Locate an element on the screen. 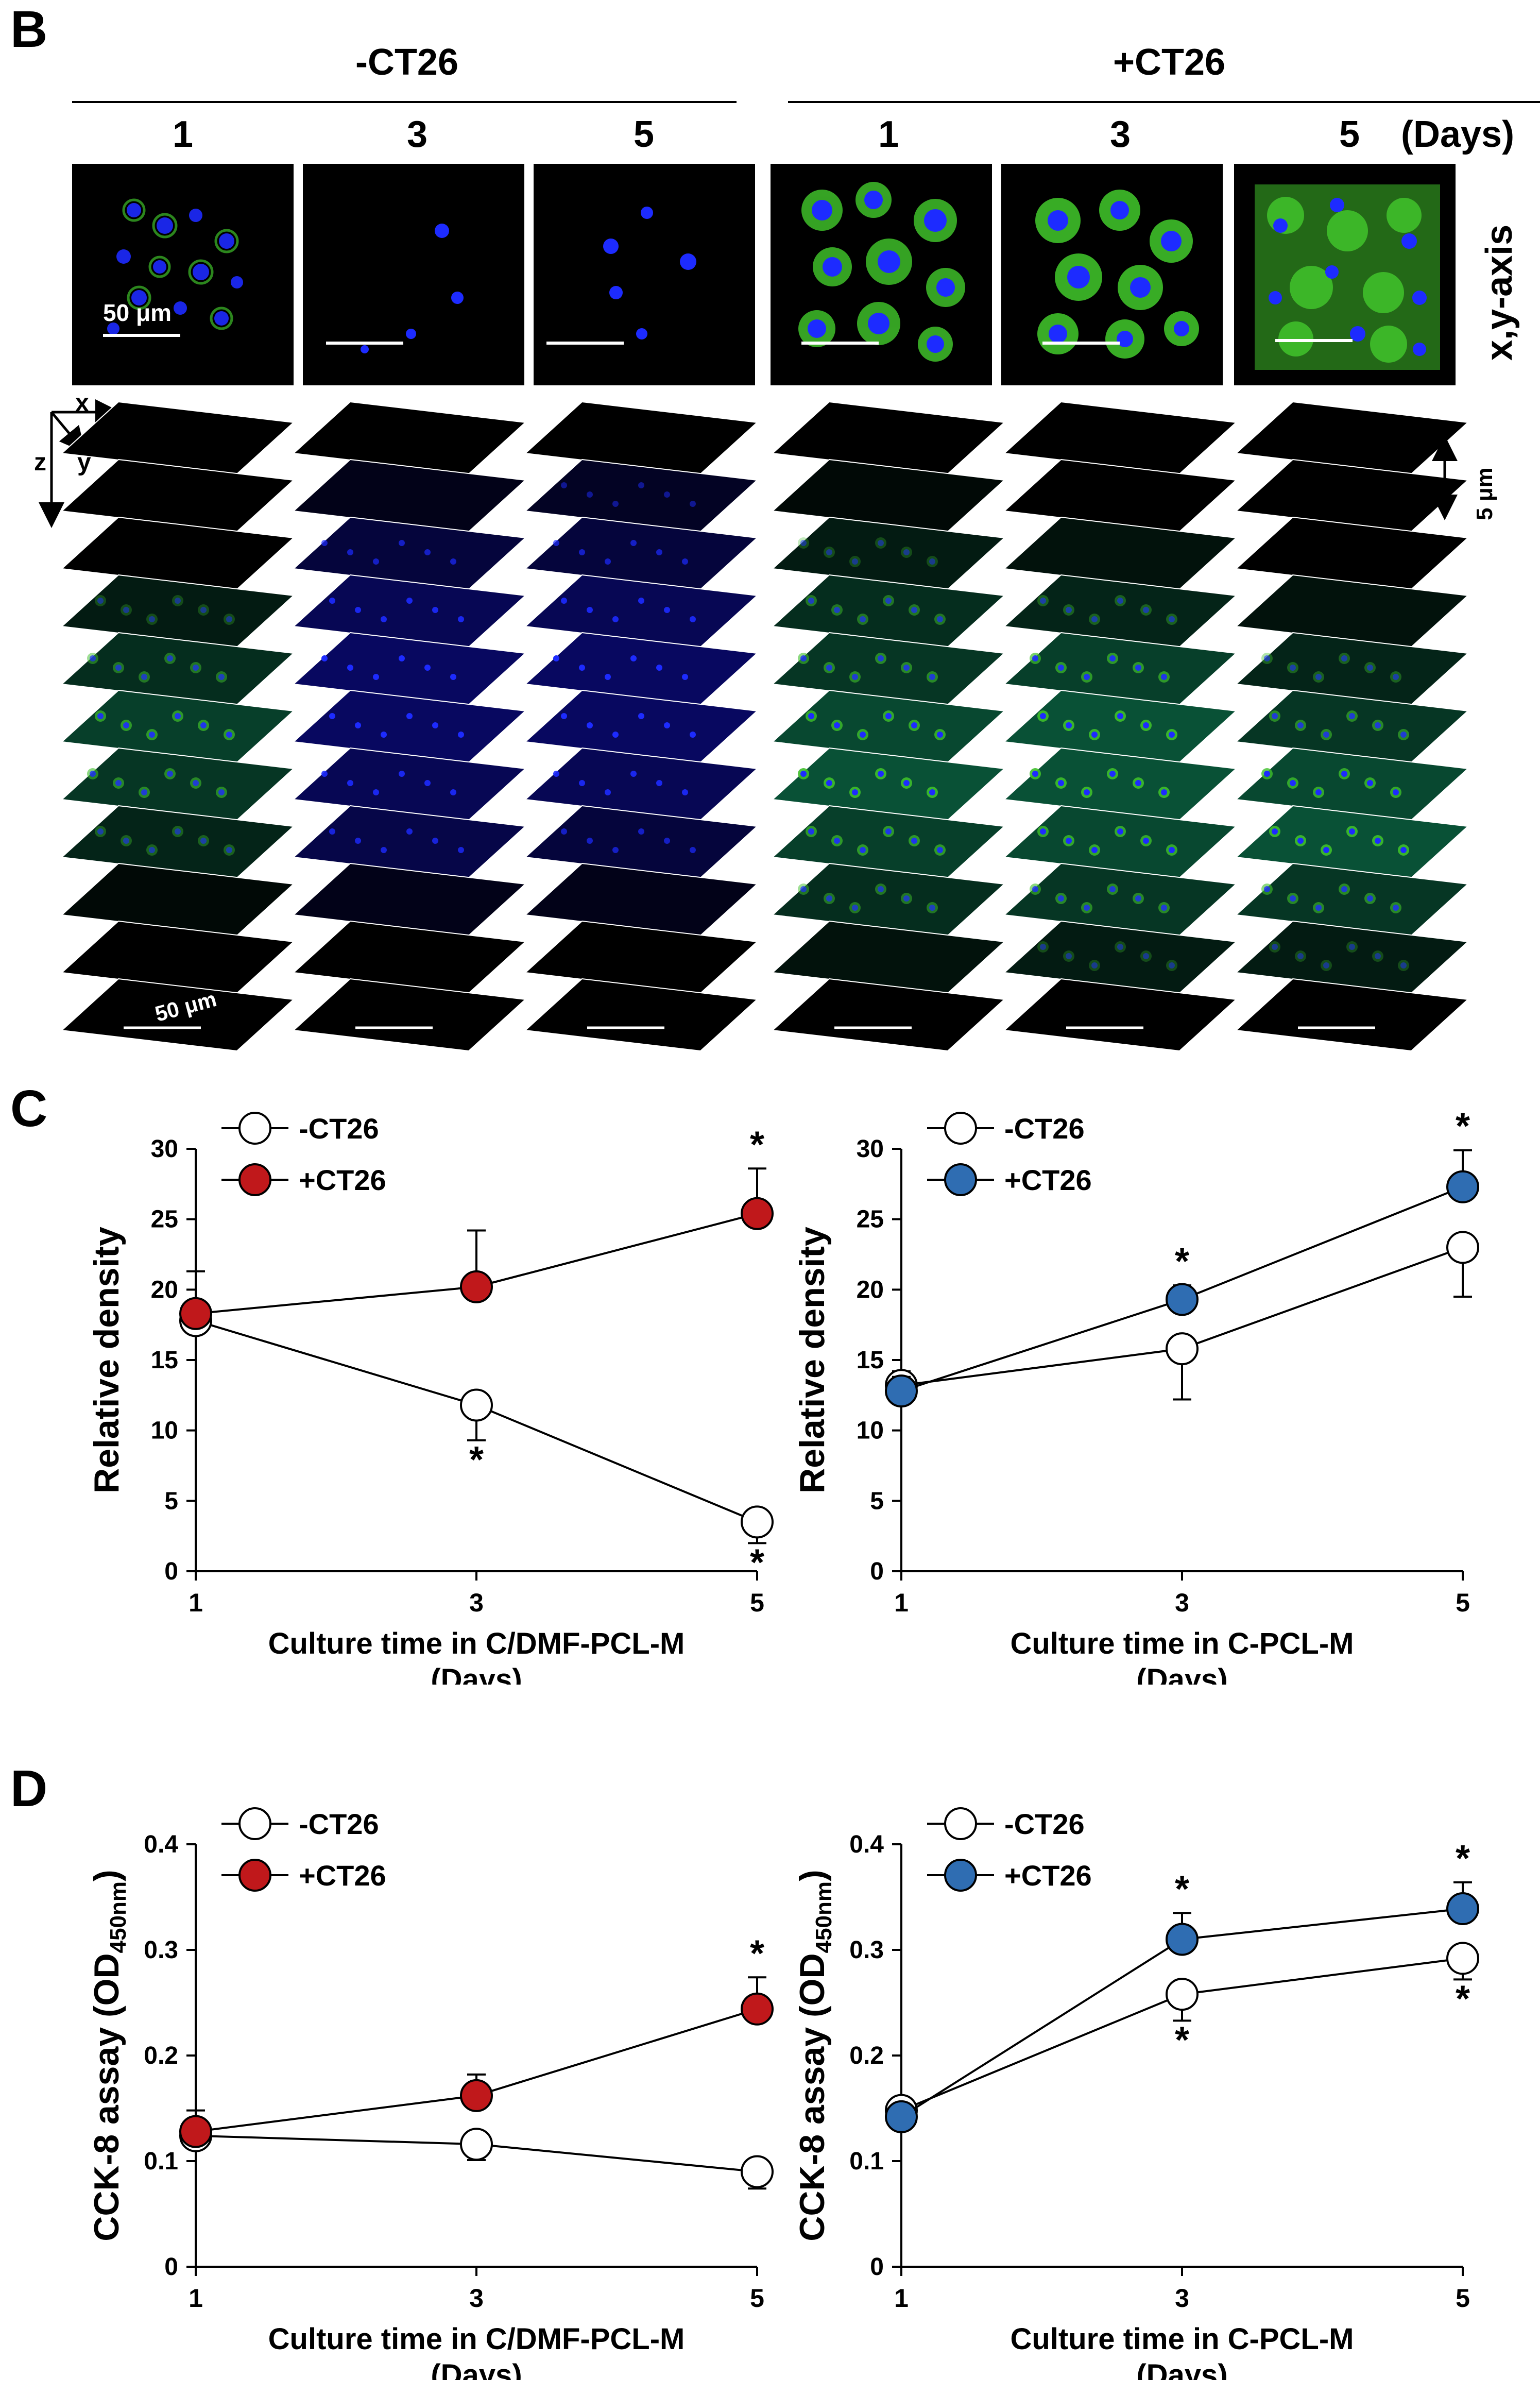 The image size is (1540, 2395). micrograph-xy-minus-day3 is located at coordinates (413, 274).